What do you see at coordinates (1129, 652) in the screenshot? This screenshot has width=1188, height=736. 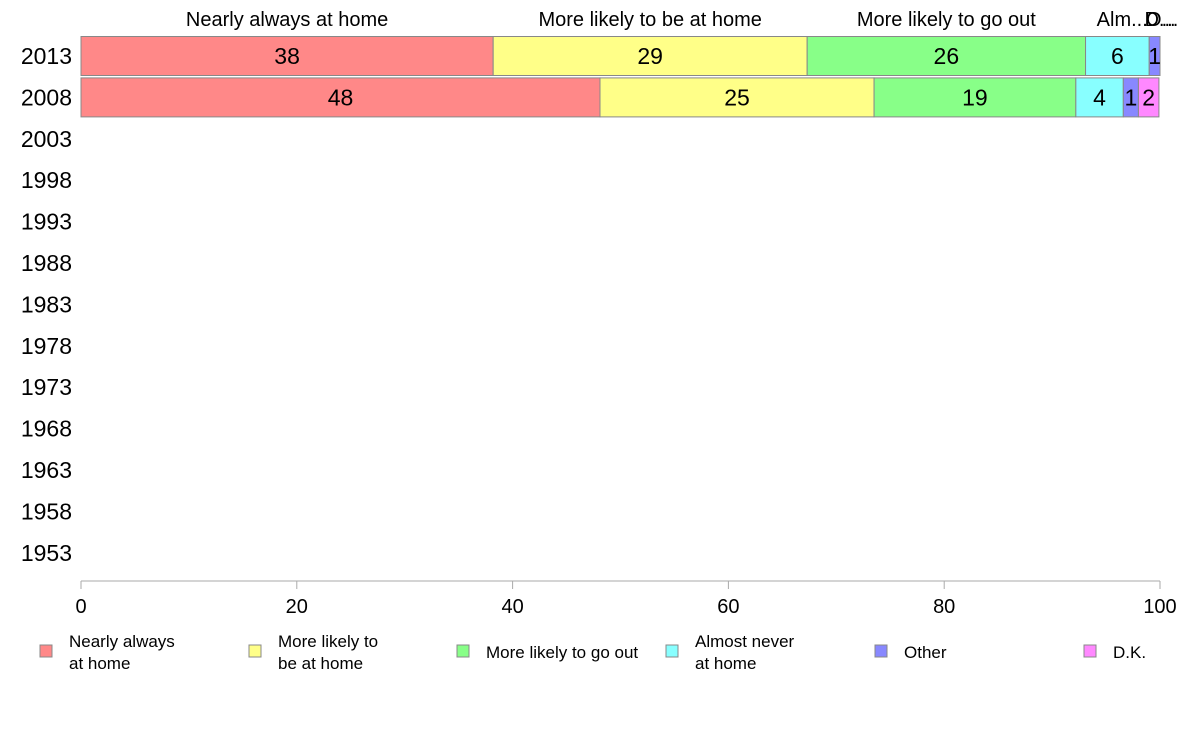 I see `legend-label: D.K.` at bounding box center [1129, 652].